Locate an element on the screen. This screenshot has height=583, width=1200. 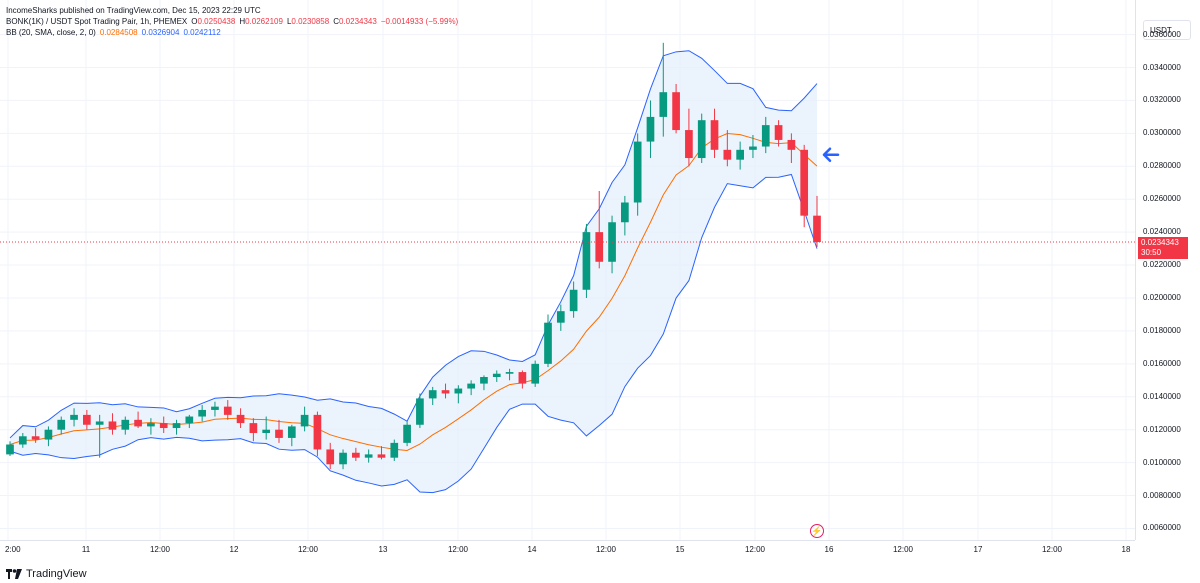
price-tick-label: 0.0340000 is located at coordinates (1162, 67).